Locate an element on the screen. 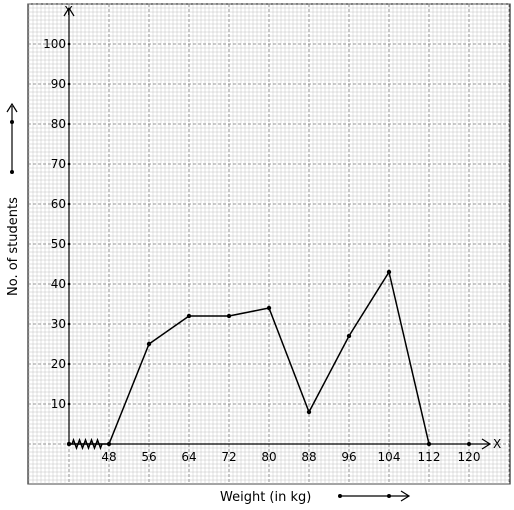 This screenshot has width=514, height=510. x-axis-arrowhead is located at coordinates (486, 444).